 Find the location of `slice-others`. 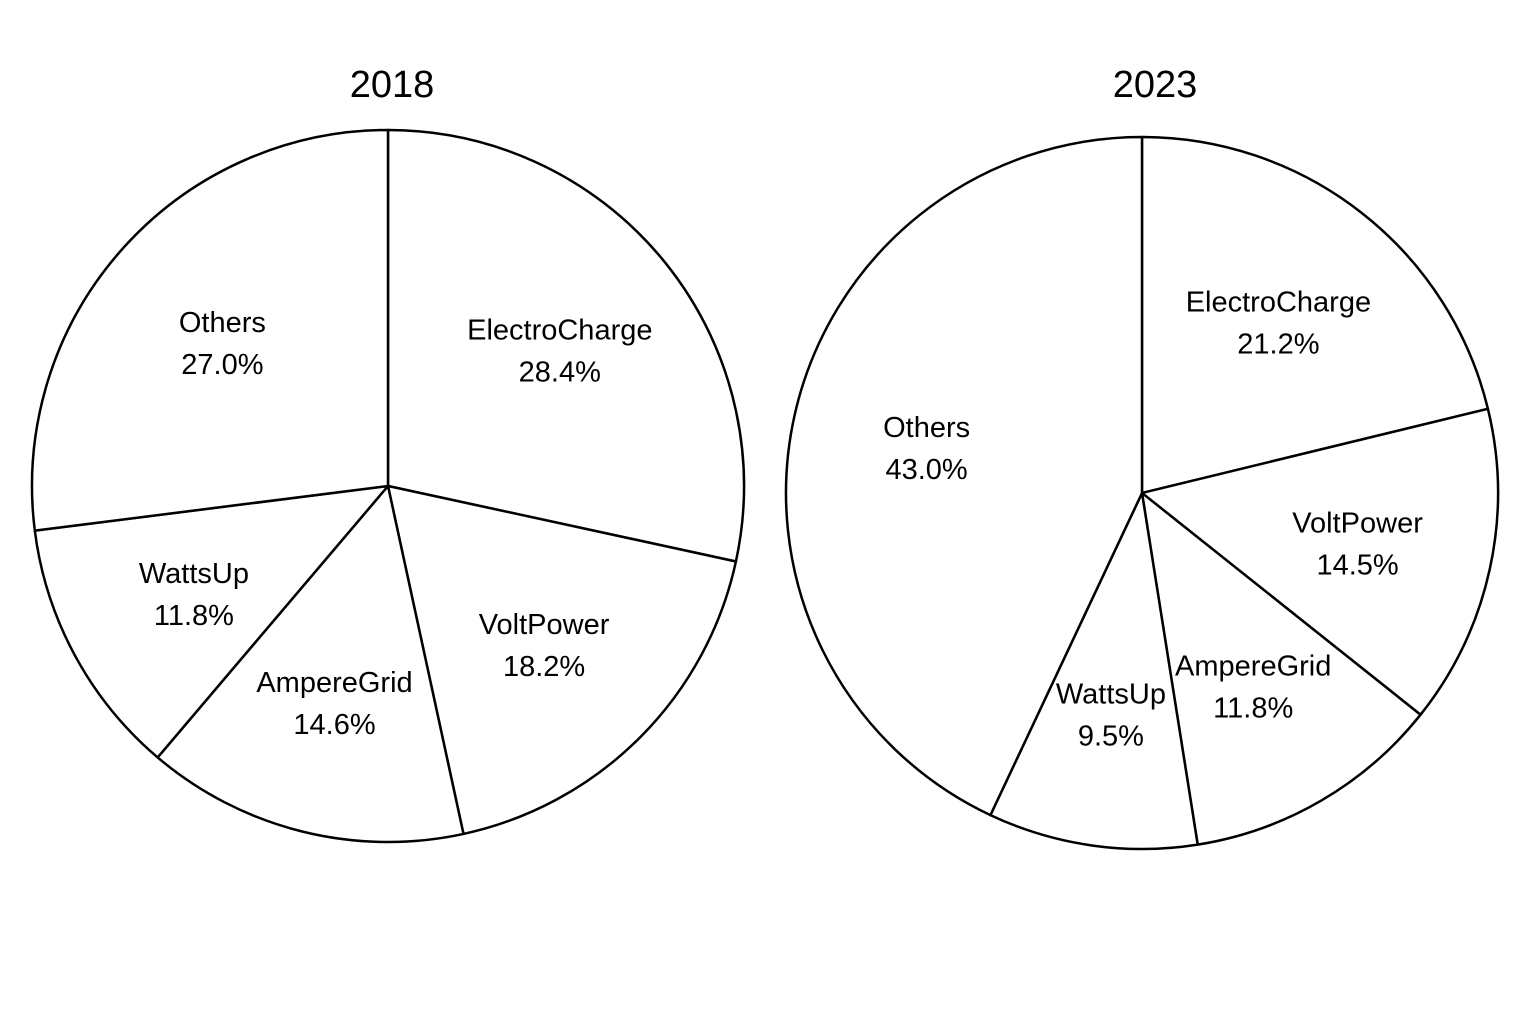

slice-others is located at coordinates (210, 330).